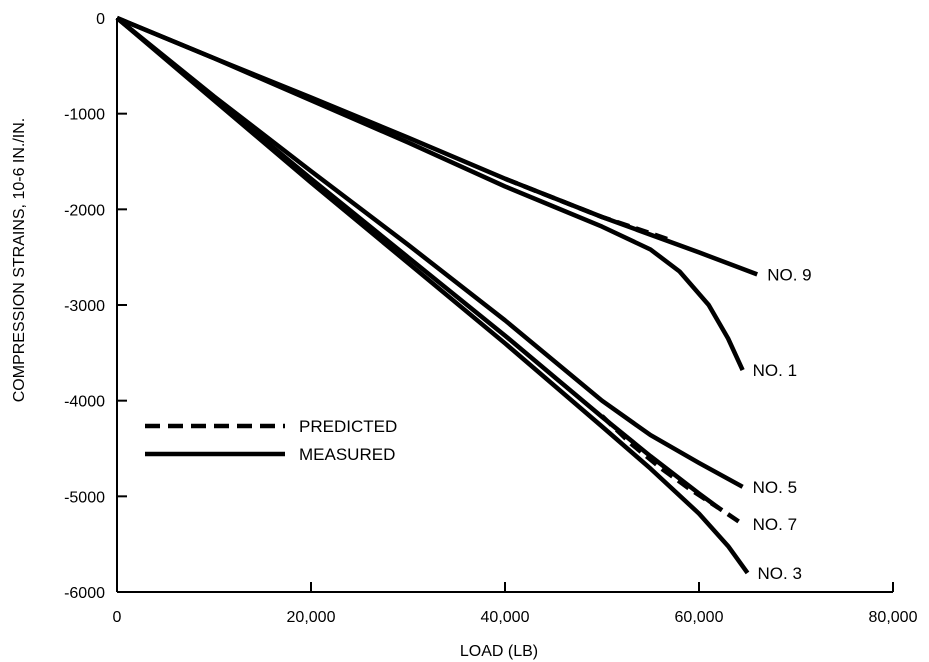  Describe the element at coordinates (775, 370) in the screenshot. I see `series-label: NO. 1` at that location.